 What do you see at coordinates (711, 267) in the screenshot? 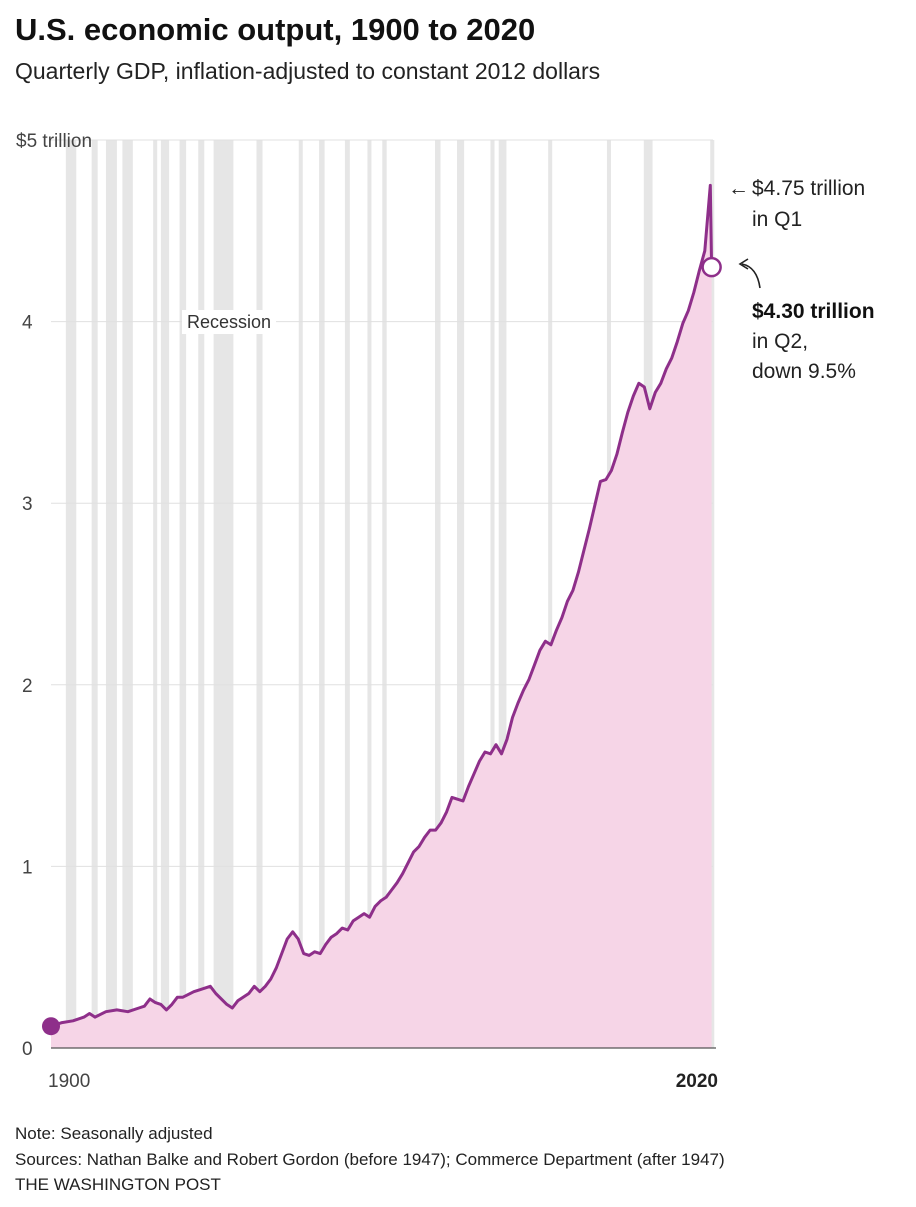
I see `q2-point` at bounding box center [711, 267].